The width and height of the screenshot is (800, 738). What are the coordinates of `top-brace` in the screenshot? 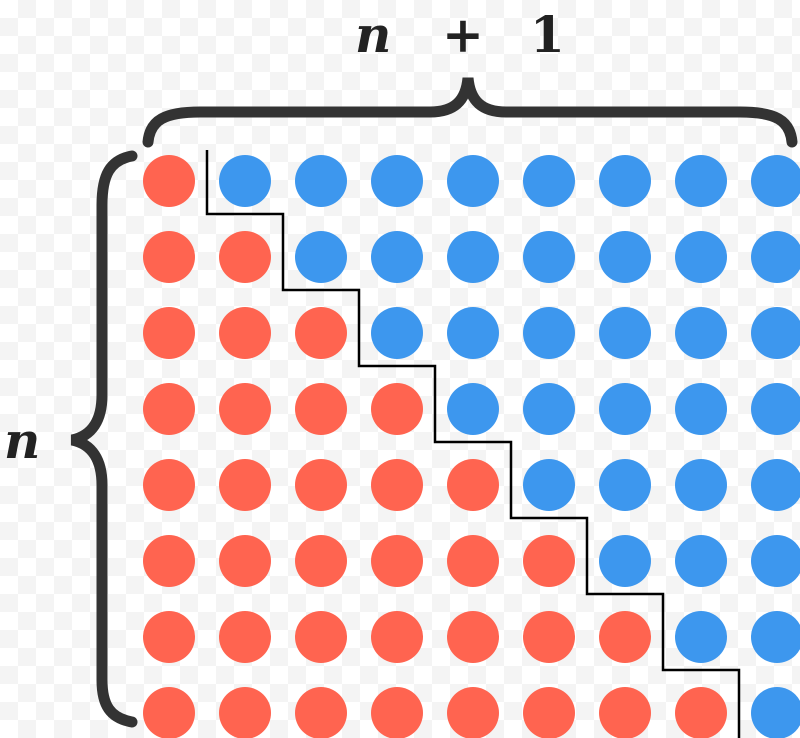 It's located at (470, 112).